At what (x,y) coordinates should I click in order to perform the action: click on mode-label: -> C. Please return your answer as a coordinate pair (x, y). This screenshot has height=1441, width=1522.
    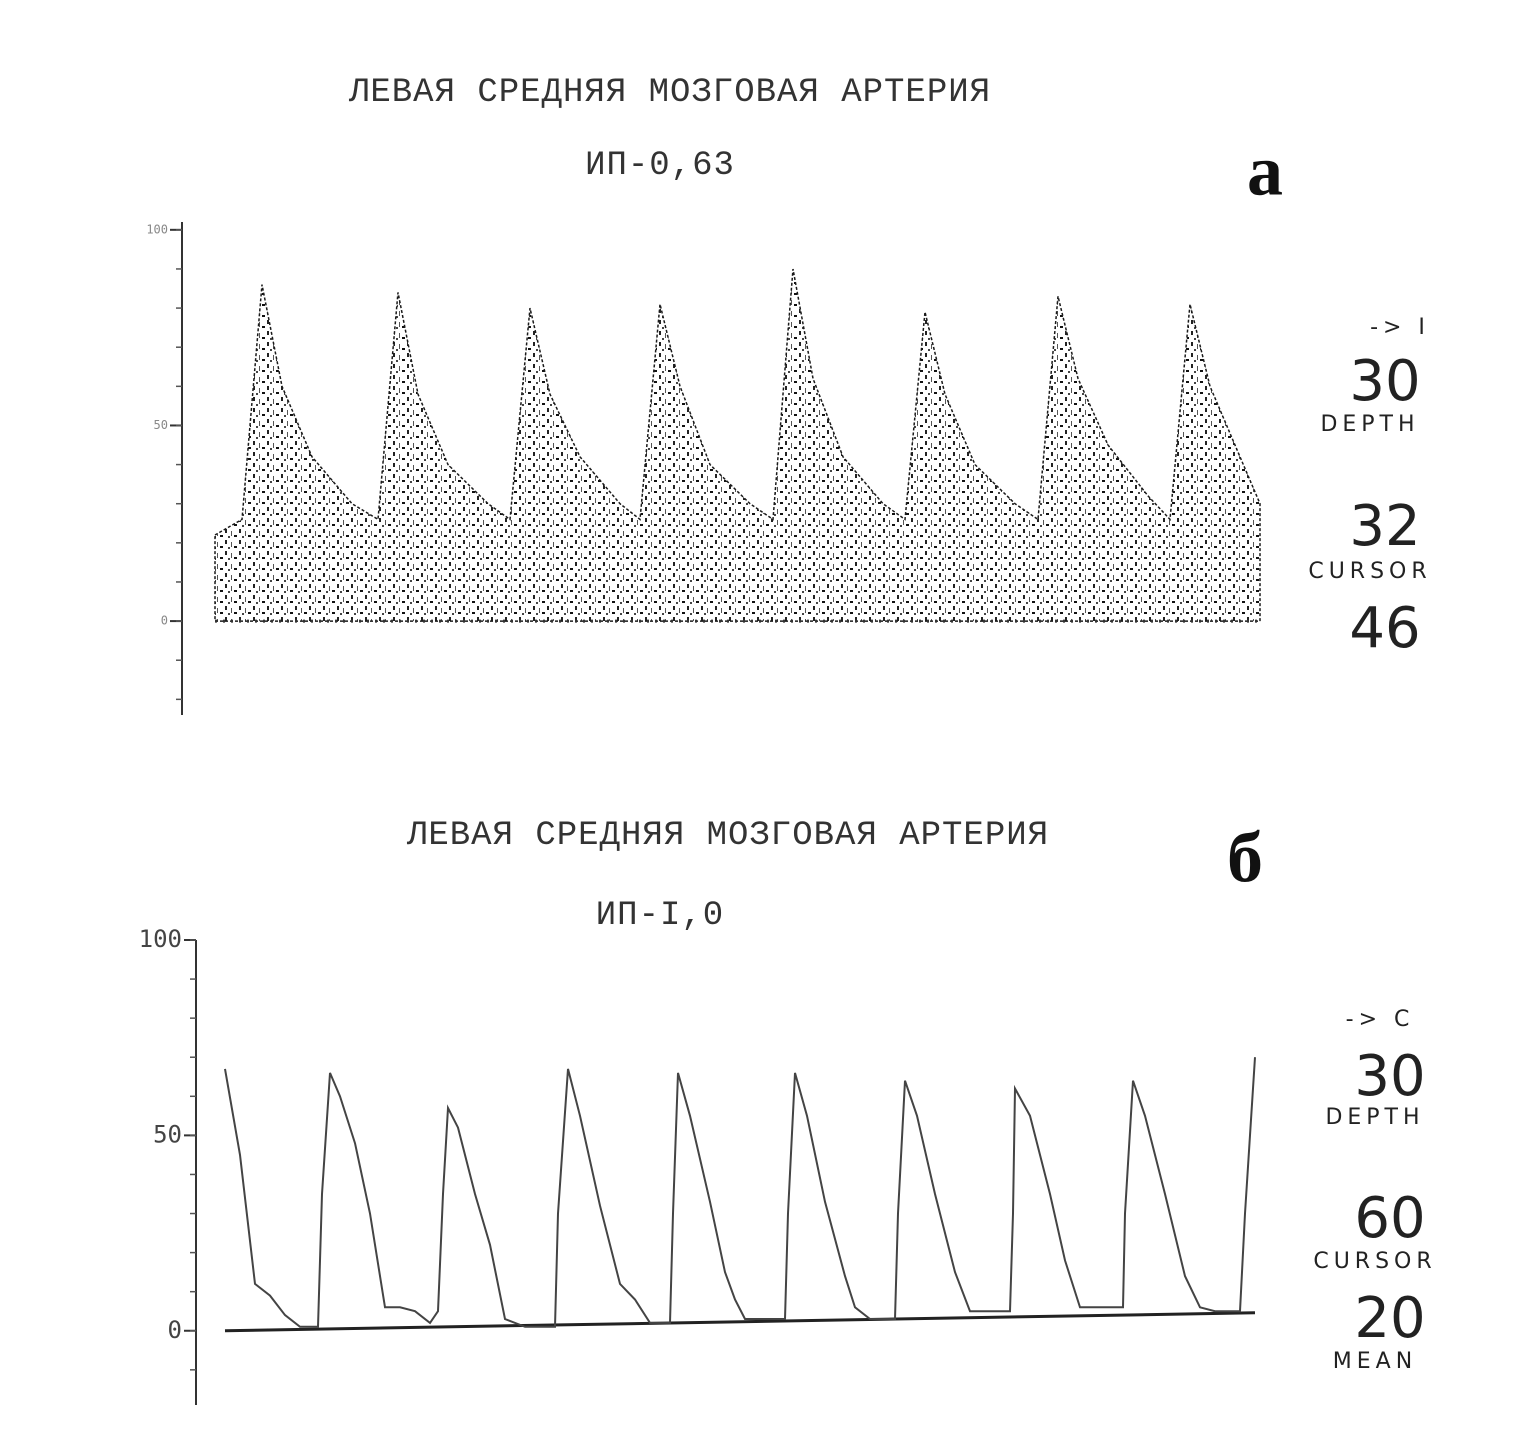
    Looking at the image, I should click on (1380, 1019).